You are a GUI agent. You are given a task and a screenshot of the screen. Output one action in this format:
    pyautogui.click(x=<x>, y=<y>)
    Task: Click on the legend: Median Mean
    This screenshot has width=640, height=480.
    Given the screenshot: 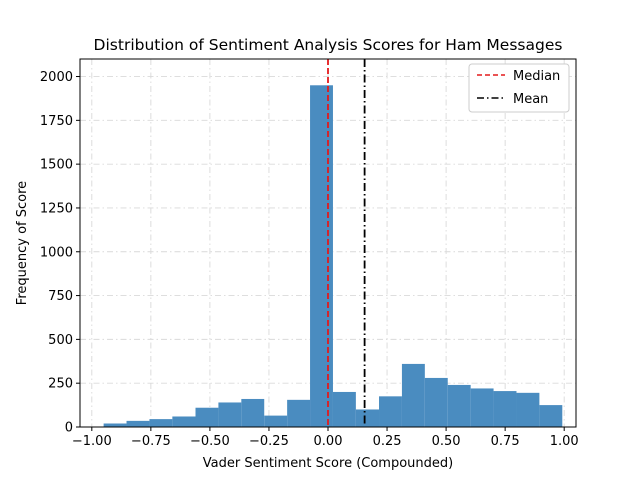 What is the action you would take?
    pyautogui.click(x=519, y=88)
    